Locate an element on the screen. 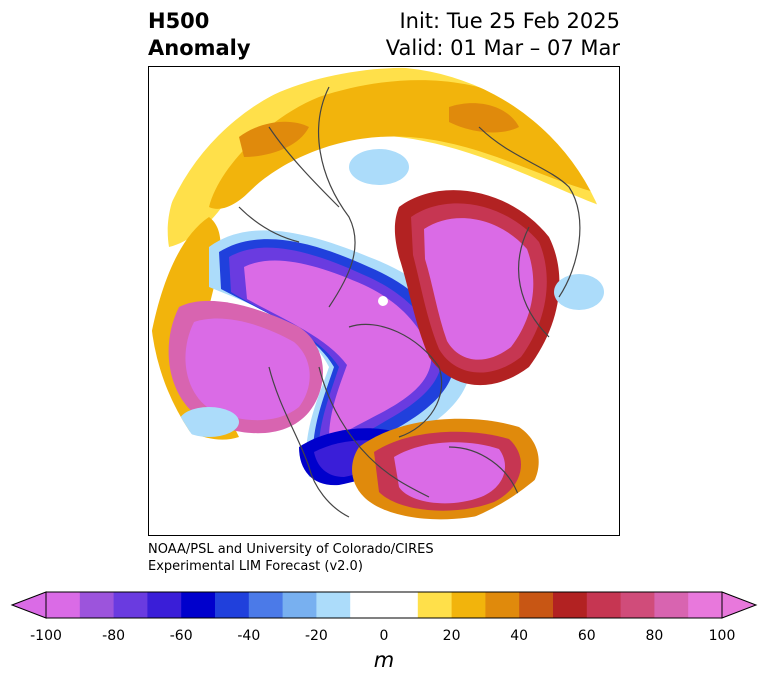 This screenshot has width=768, height=686. colorbar is located at coordinates (384, 605).